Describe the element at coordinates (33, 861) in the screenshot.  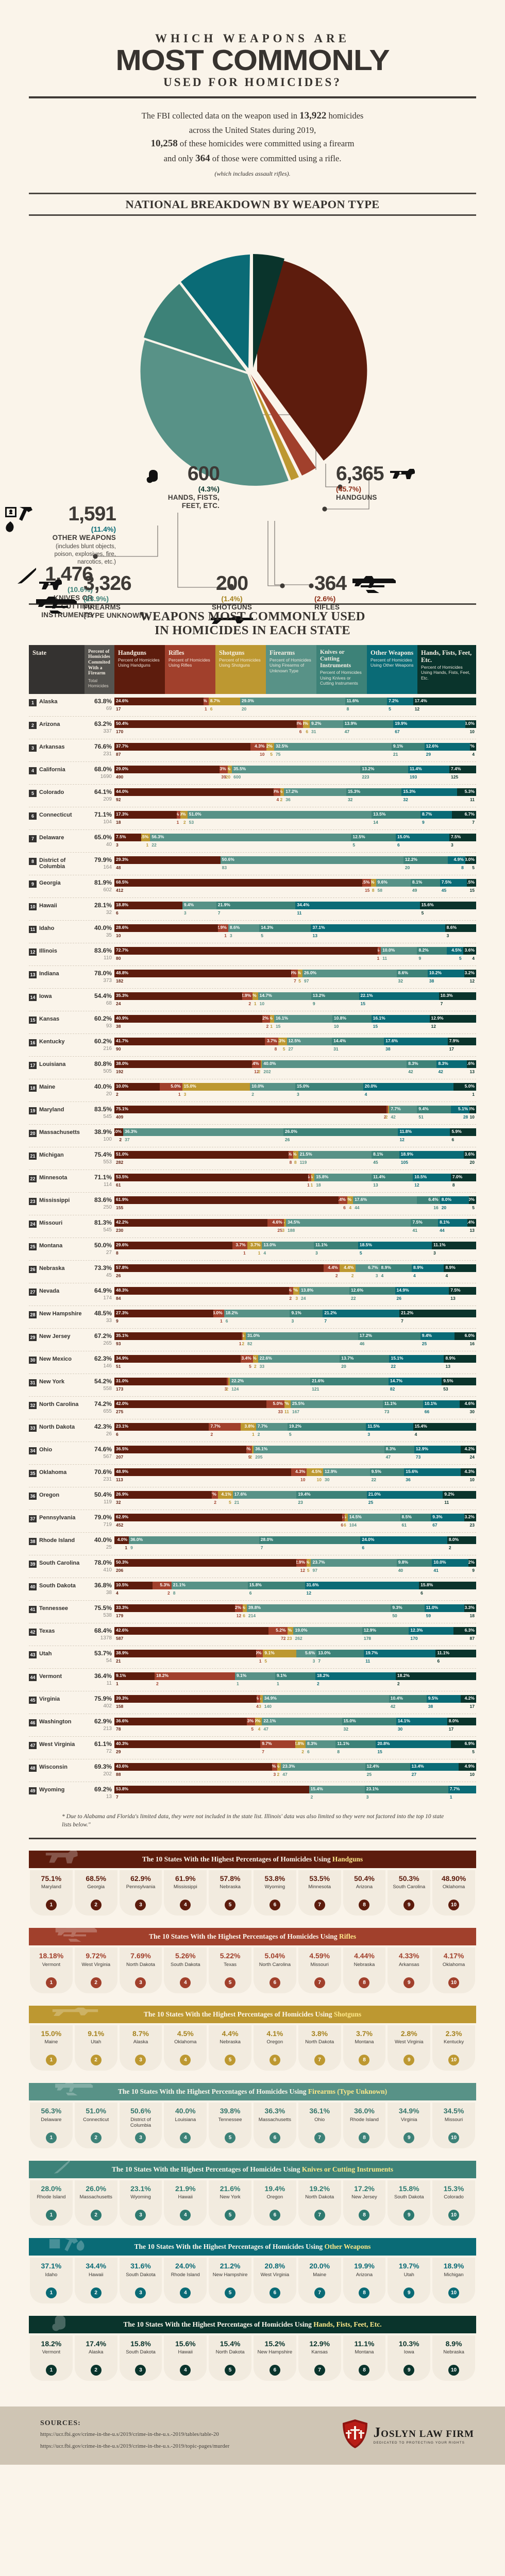
I see `row-rank: 8` at that location.